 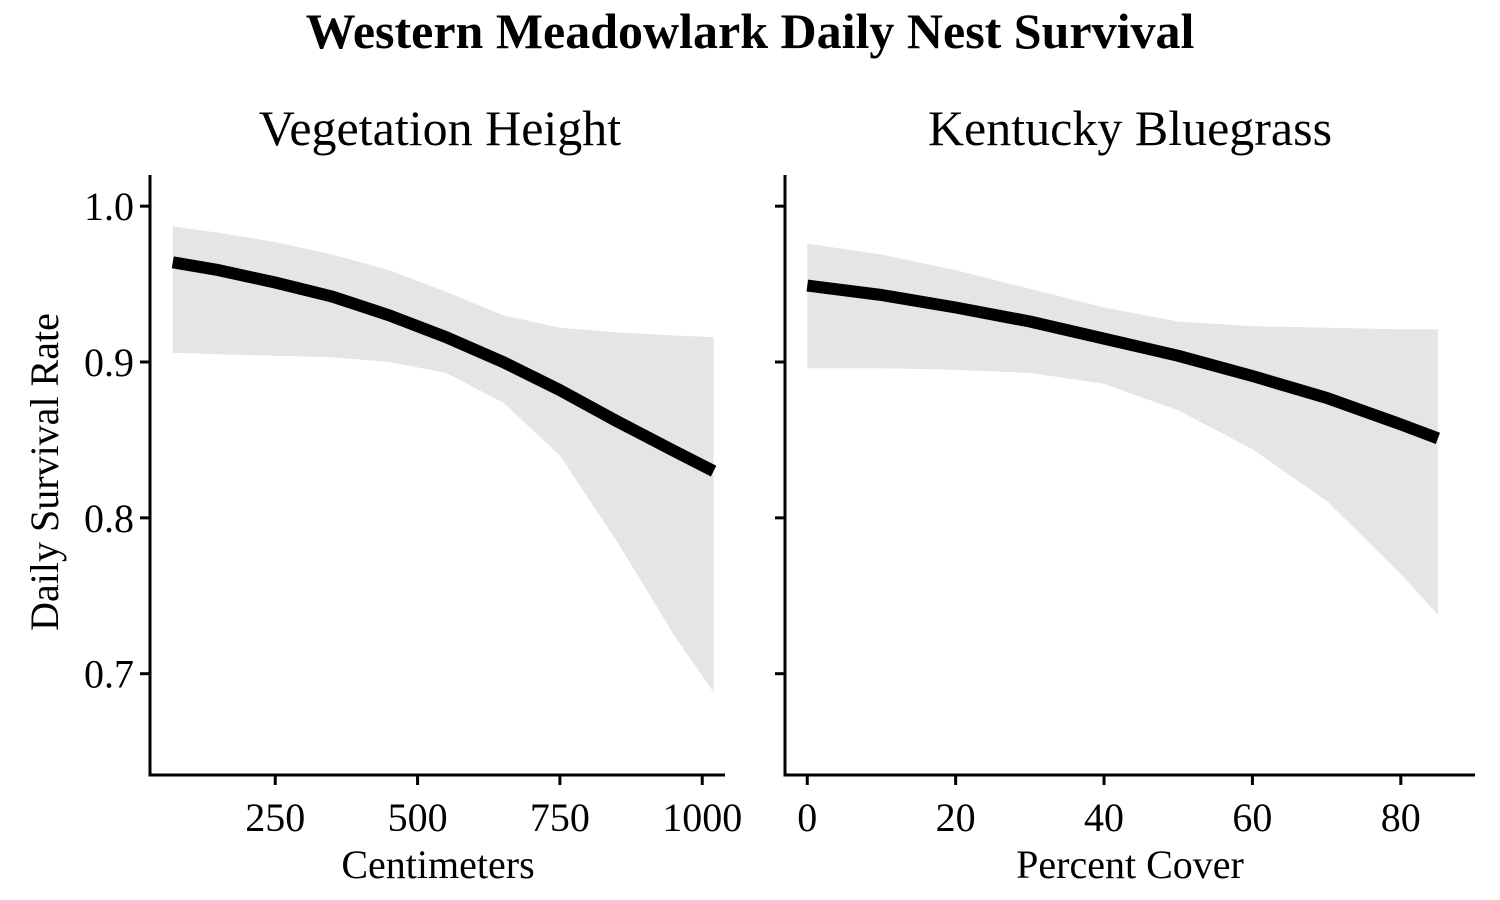 I want to click on x-tick-label-vegetation-height: 250, so click(x=275, y=817).